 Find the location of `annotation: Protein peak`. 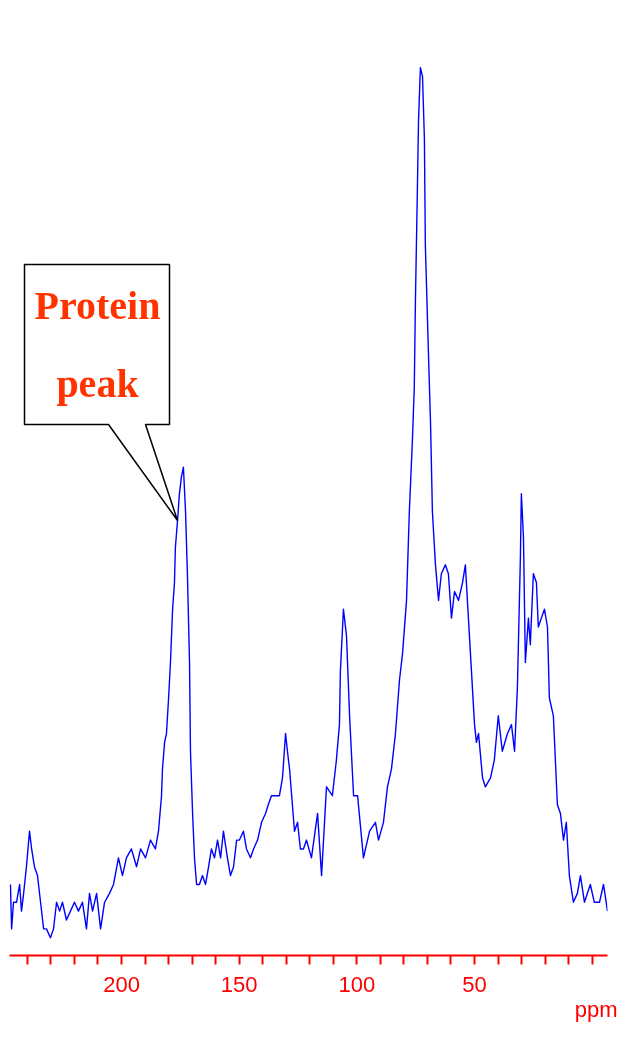

annotation: Protein peak is located at coordinates (97, 344).